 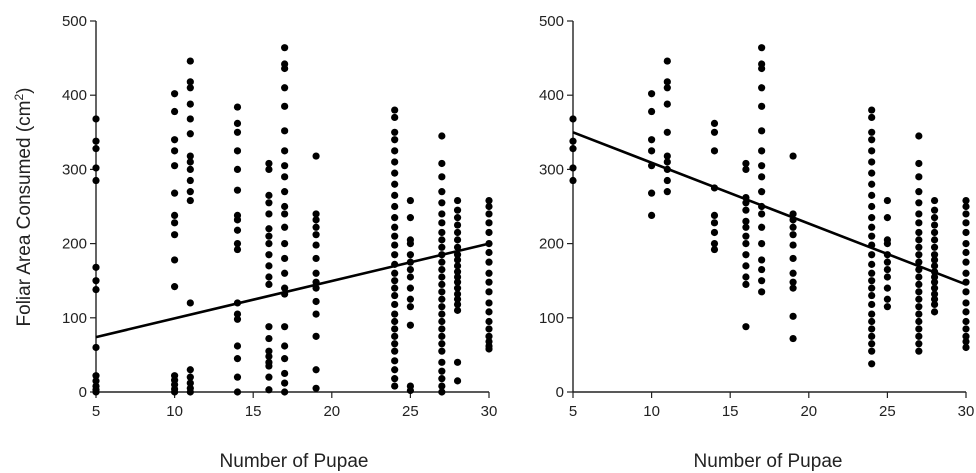 I want to click on left-y-tick-label: 300, so click(x=74, y=169).